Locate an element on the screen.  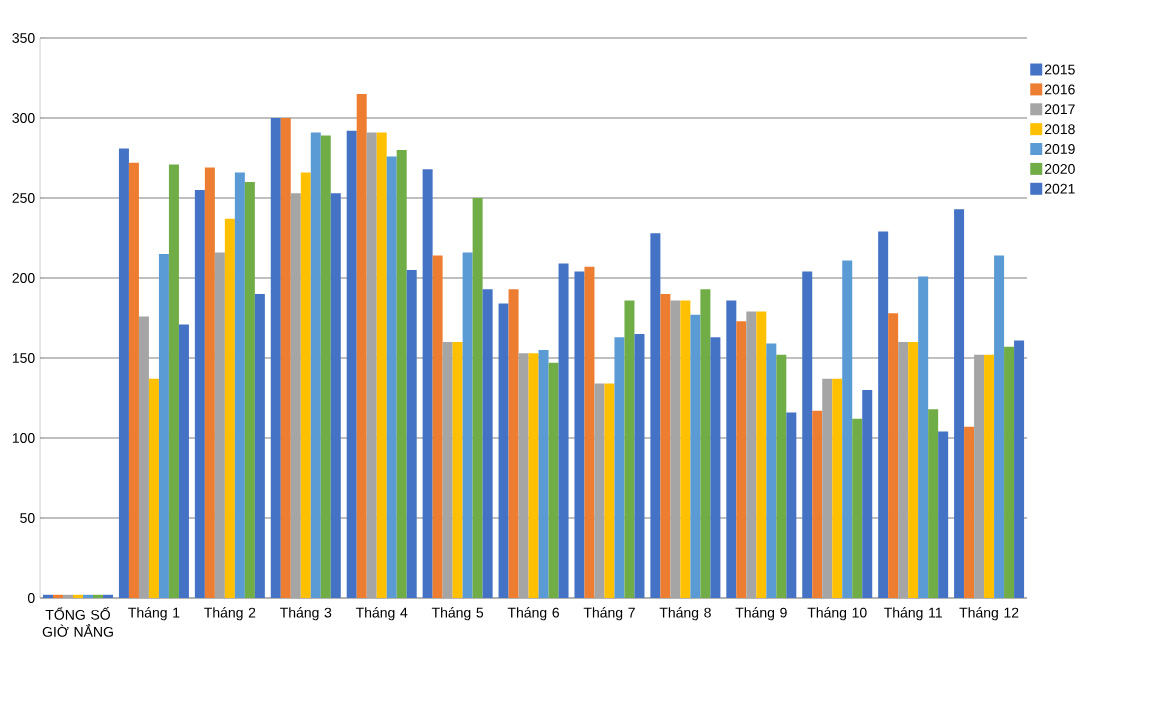
legend-label: 2020 is located at coordinates (1059, 168).